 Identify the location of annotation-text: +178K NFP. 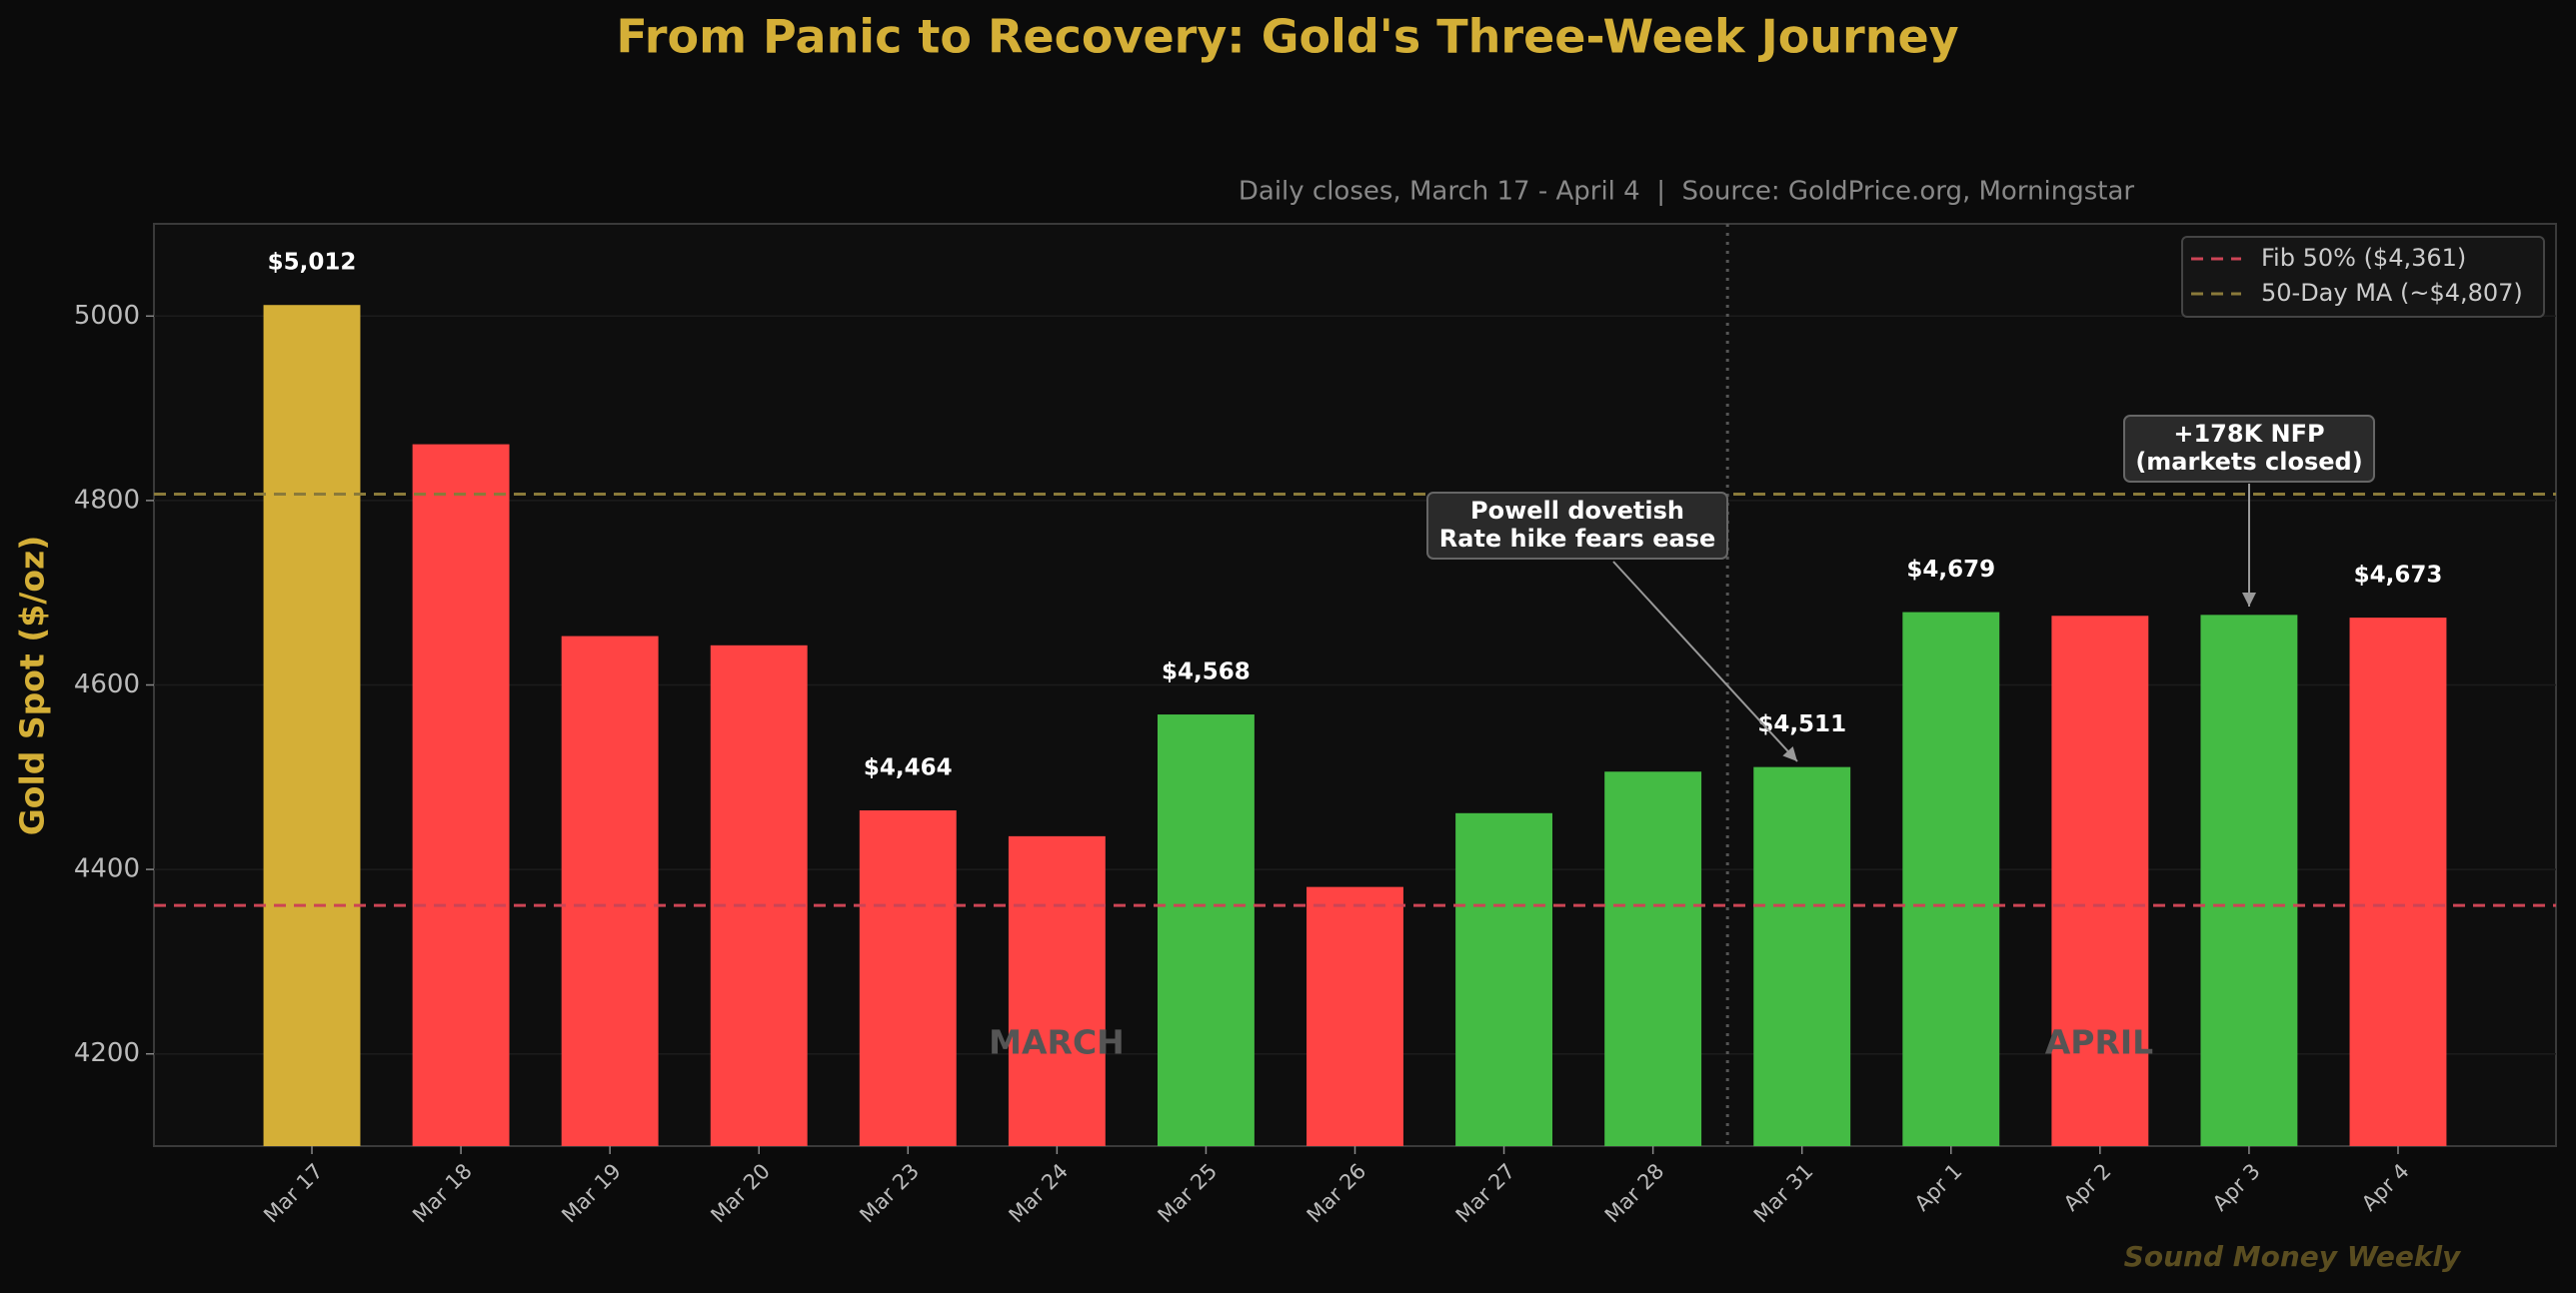
(2248, 434).